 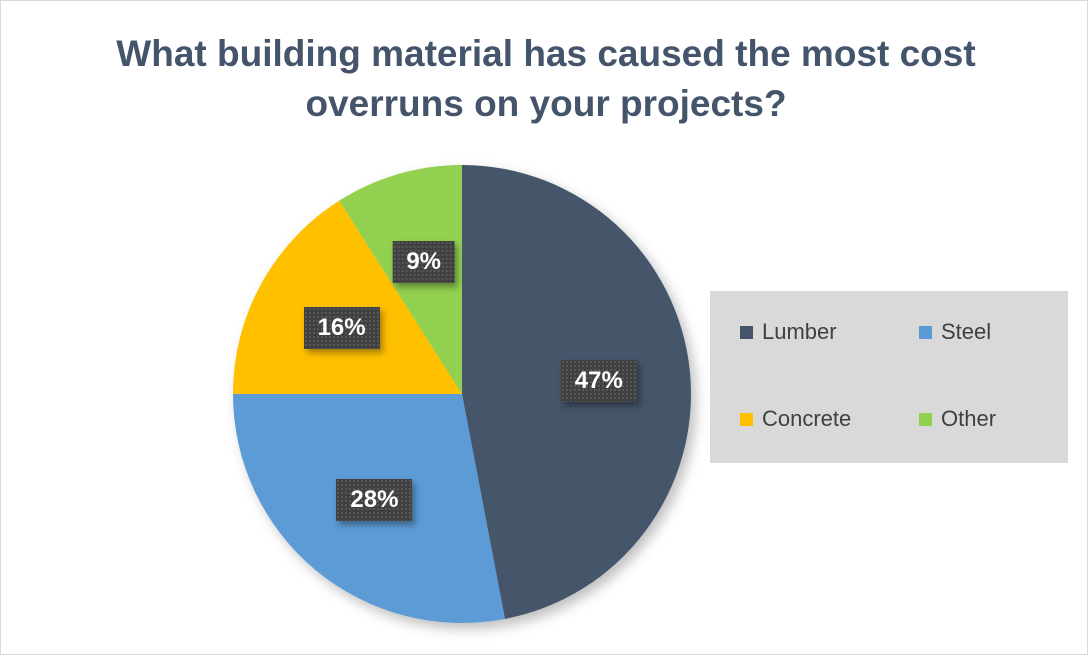 What do you see at coordinates (746, 332) in the screenshot?
I see `legend-swatch-lumber` at bounding box center [746, 332].